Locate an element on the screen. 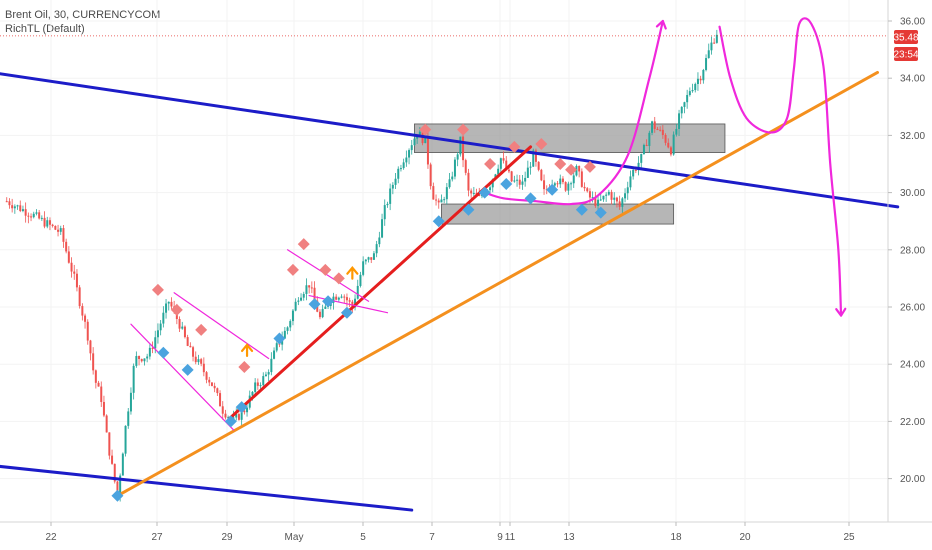  time-tick-label: 22 is located at coordinates (51, 537).